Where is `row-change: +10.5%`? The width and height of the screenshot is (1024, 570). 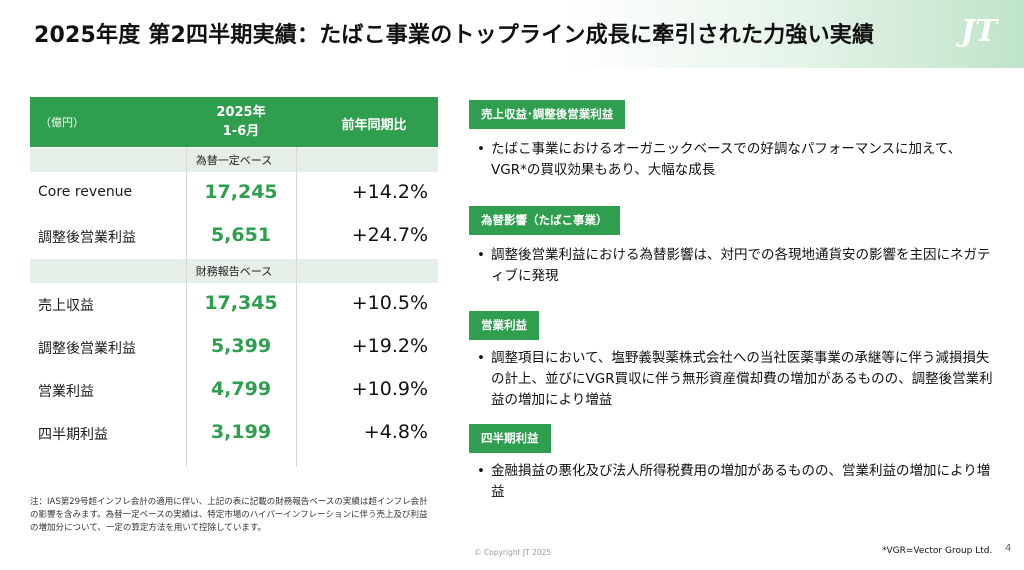
row-change: +10.5% is located at coordinates (389, 303).